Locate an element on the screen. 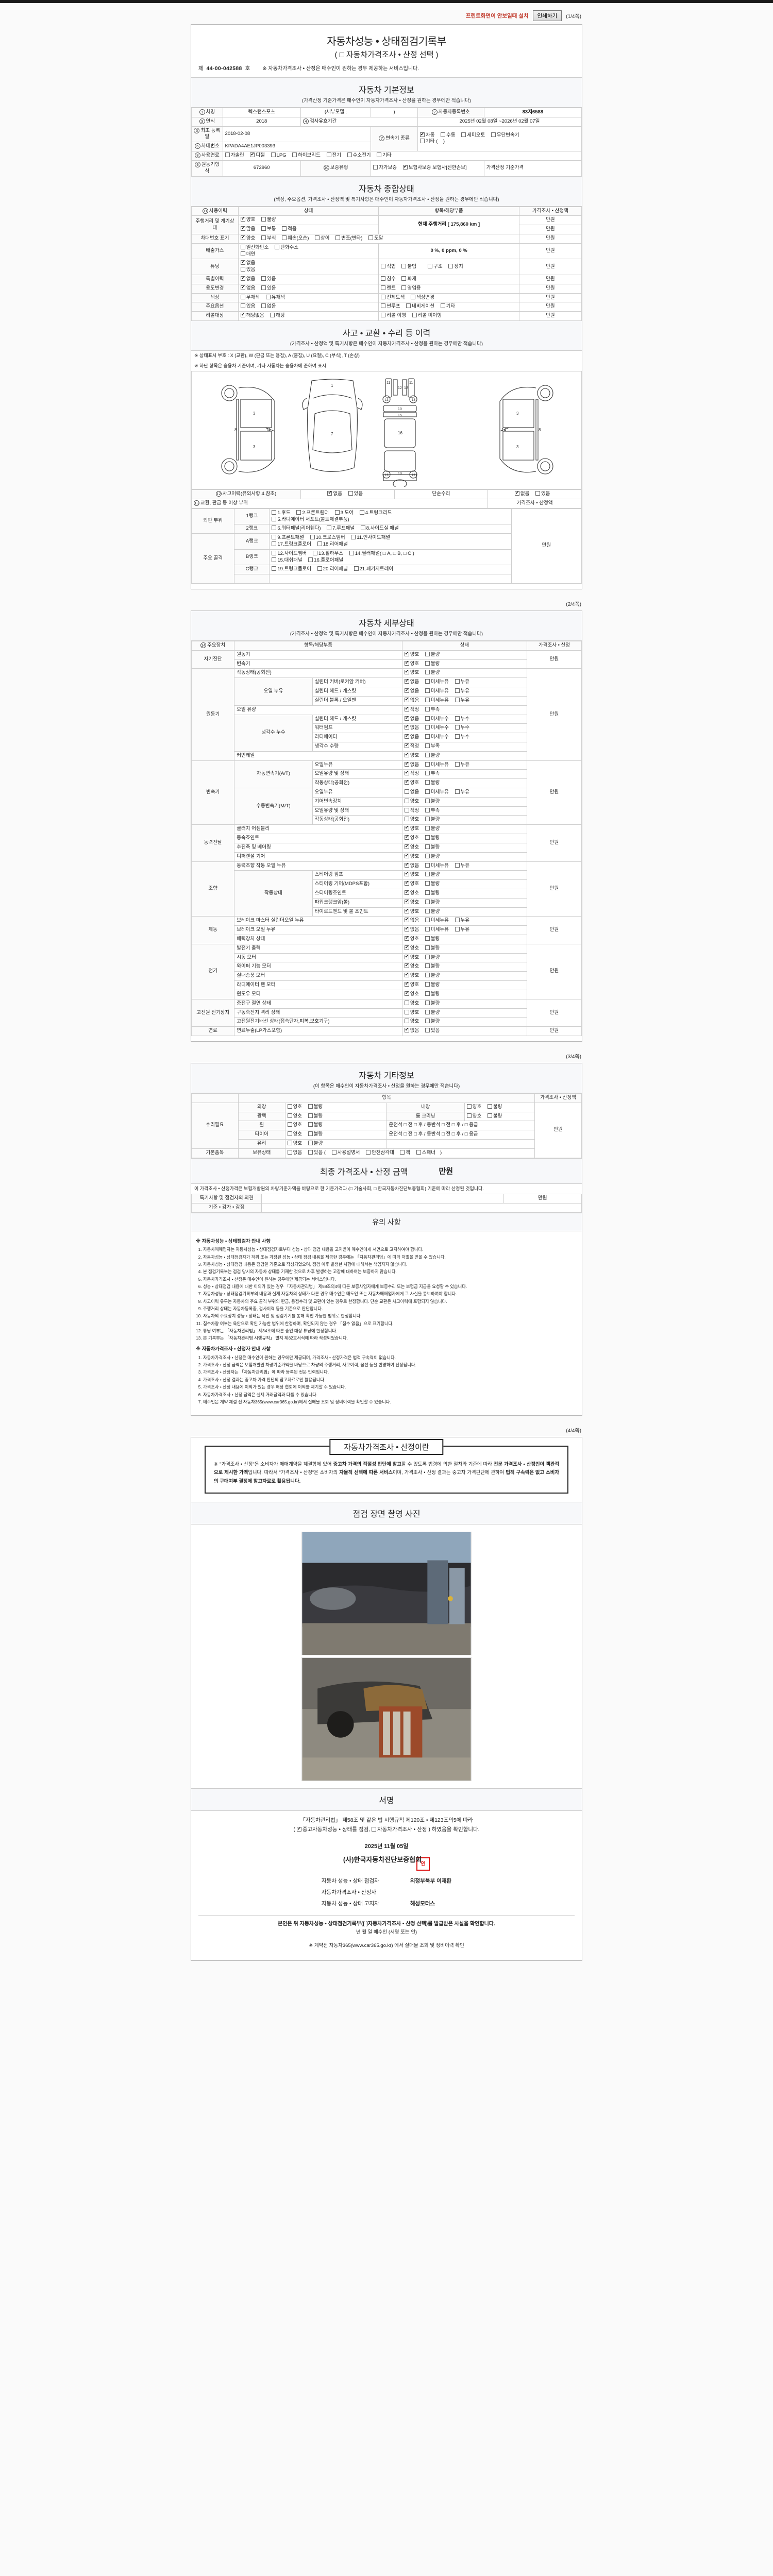 The height and width of the screenshot is (2576, 773). selfdiag-trans-good: 양호 is located at coordinates (411, 664).